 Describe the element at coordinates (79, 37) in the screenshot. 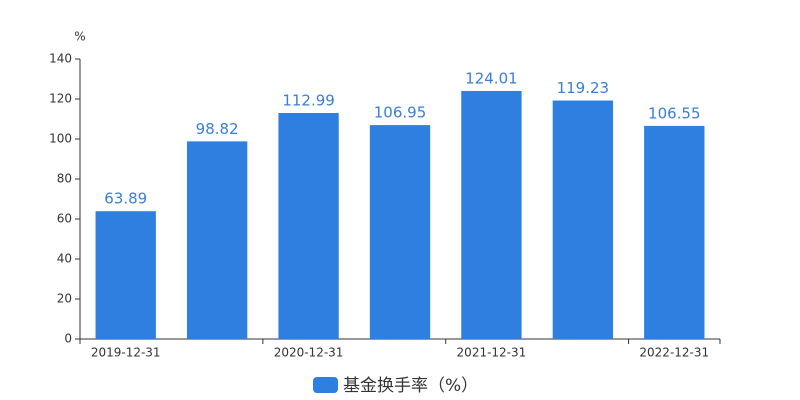

I see `y-axis-label: %` at that location.